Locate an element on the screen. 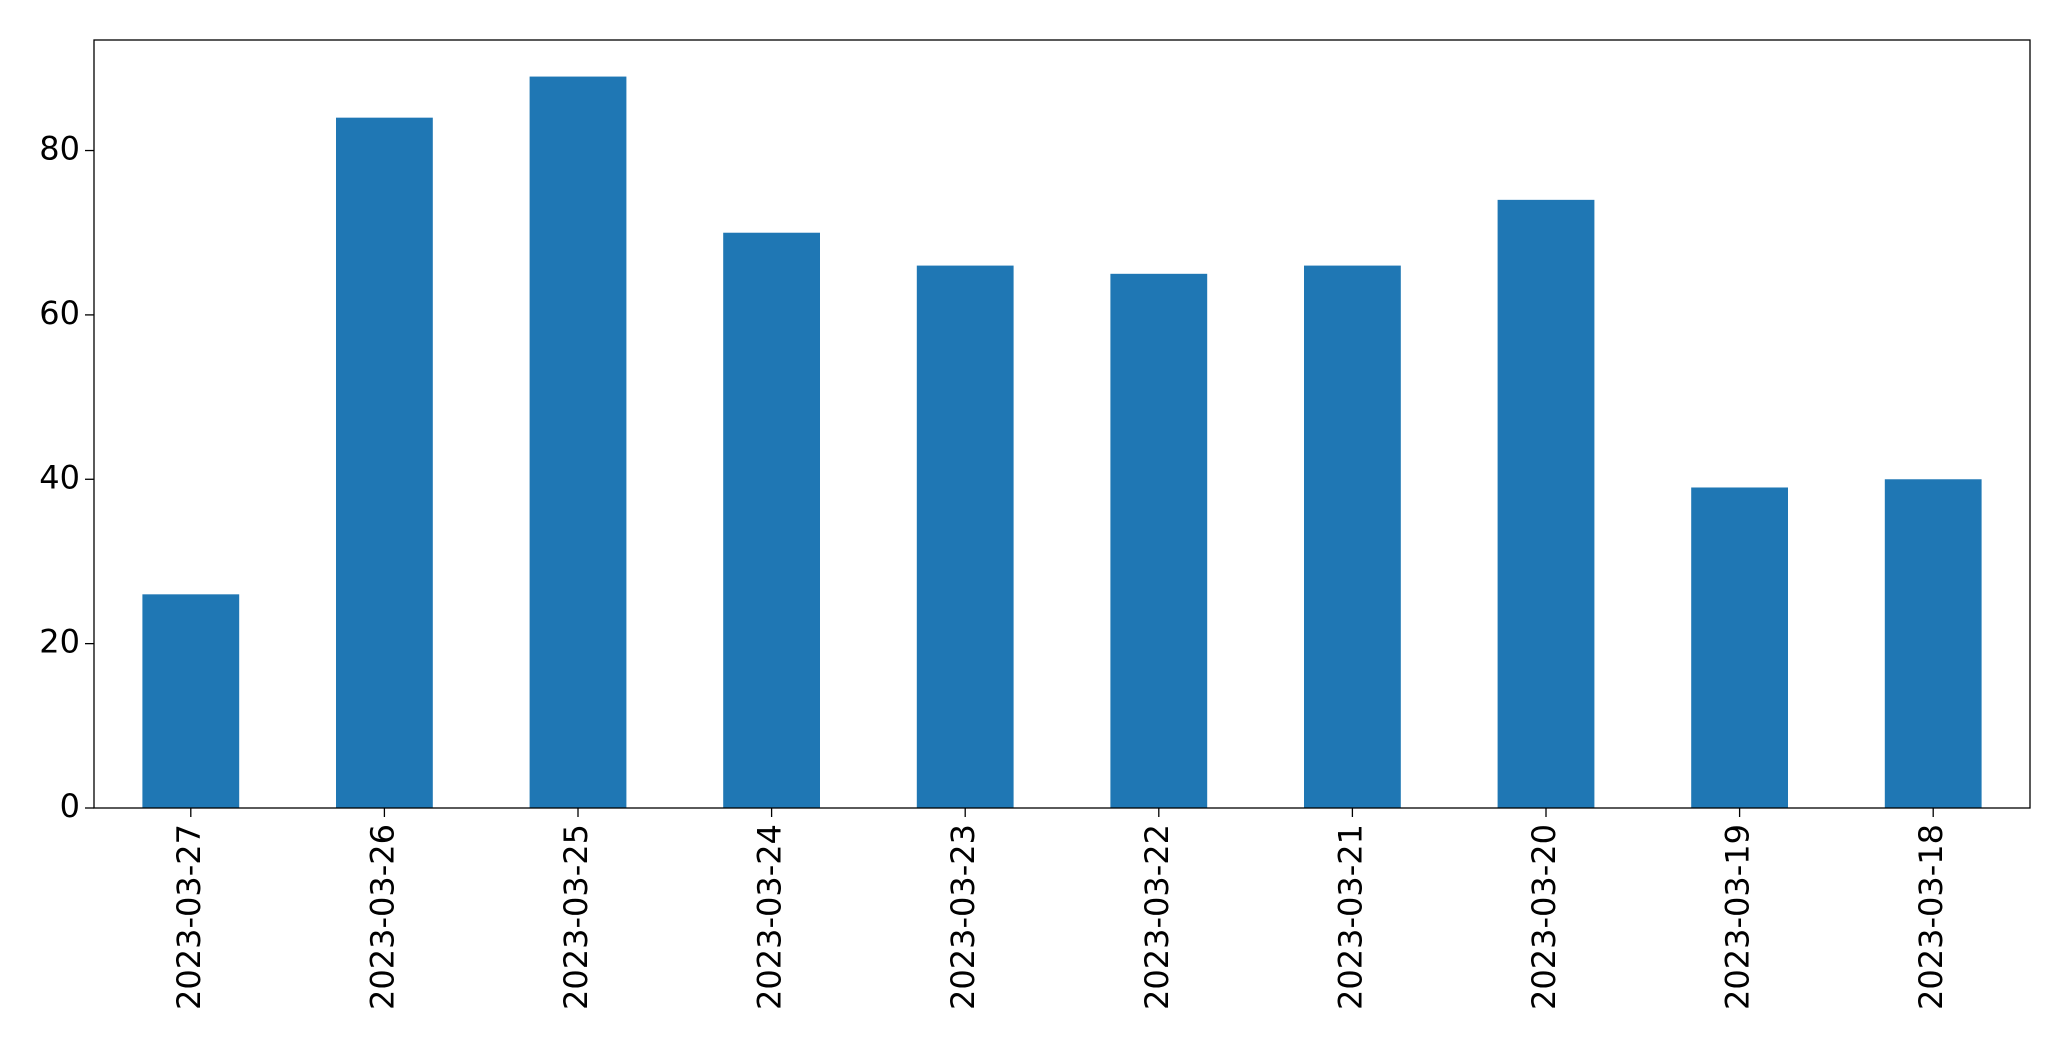 The height and width of the screenshot is (1061, 2071). y-tick-label: 0 is located at coordinates (70, 806).